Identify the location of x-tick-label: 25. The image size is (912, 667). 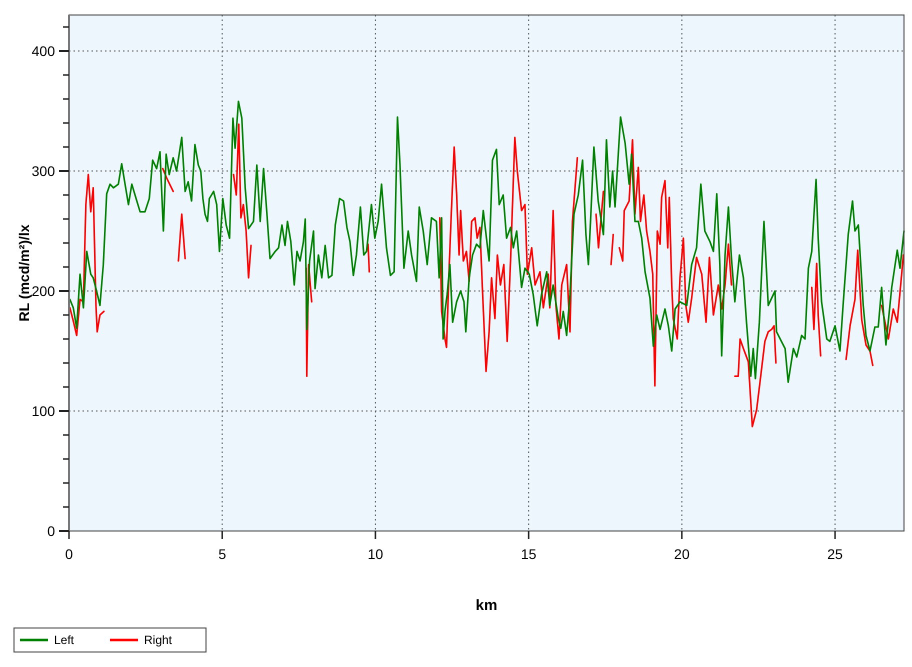
(835, 554).